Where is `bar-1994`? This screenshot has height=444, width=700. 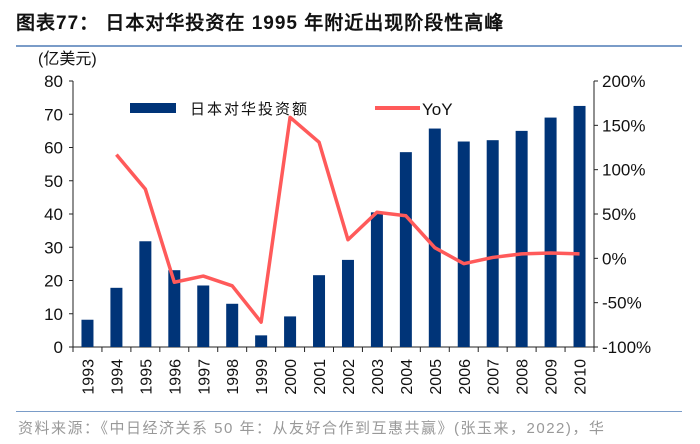 bar-1994 is located at coordinates (116, 317).